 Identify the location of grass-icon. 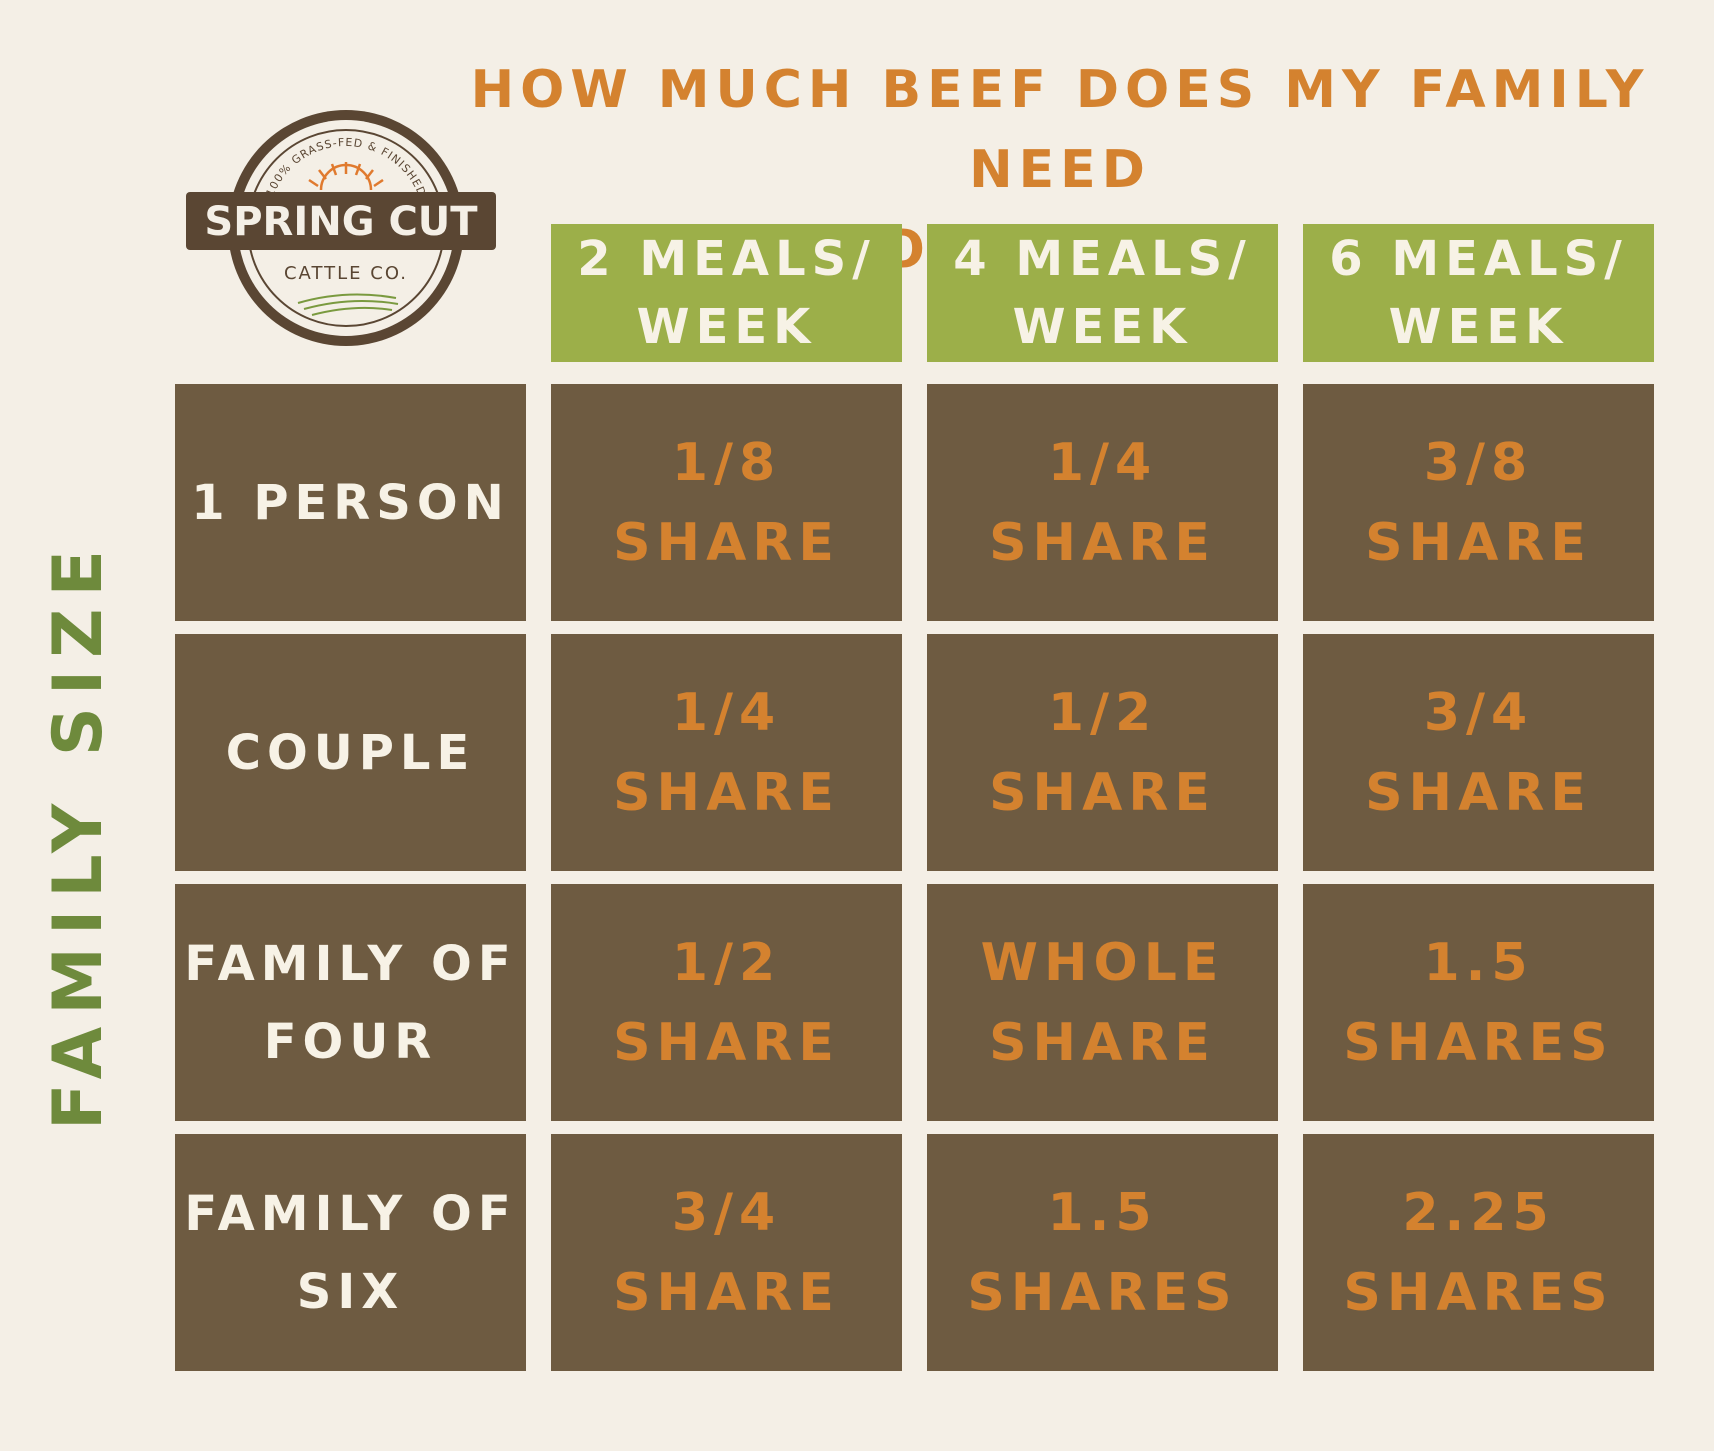
(348, 304).